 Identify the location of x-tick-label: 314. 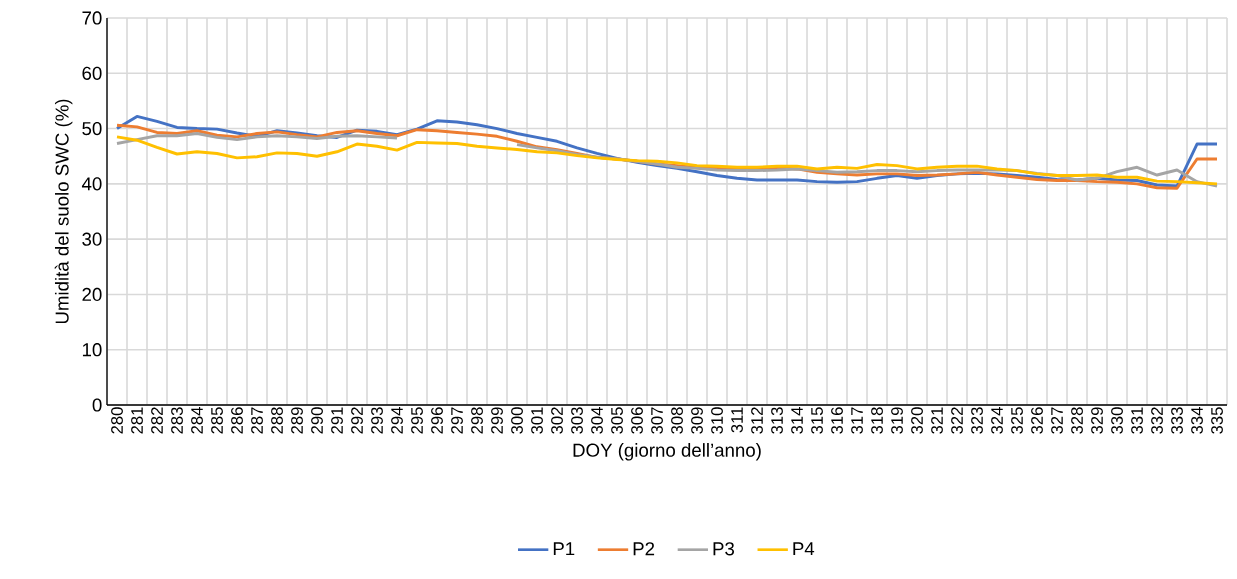
(797, 420).